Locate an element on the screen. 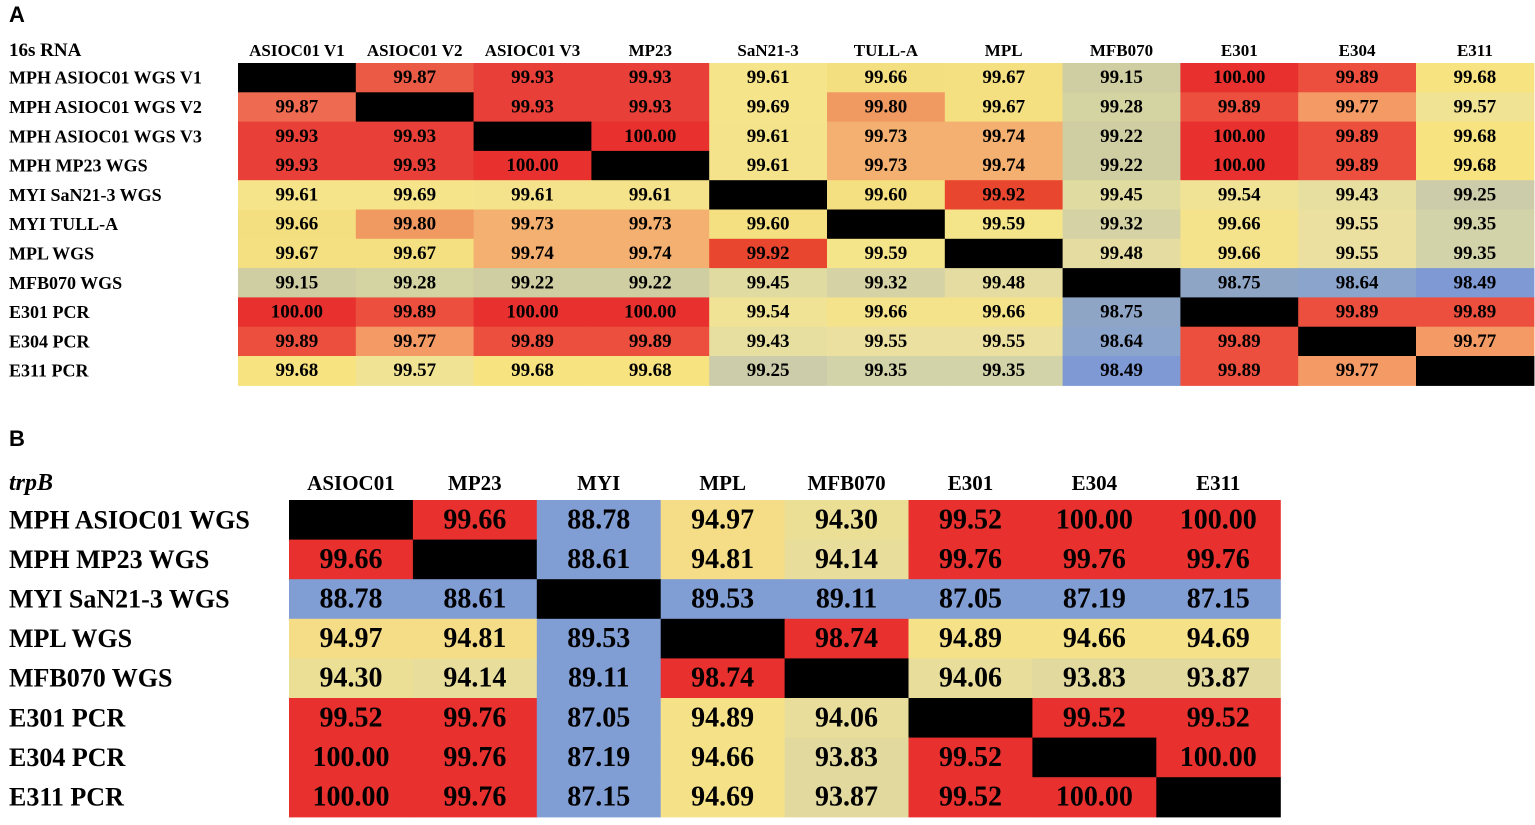 This screenshot has width=1535, height=825. panel-a-cell-value: 99.57 is located at coordinates (414, 370).